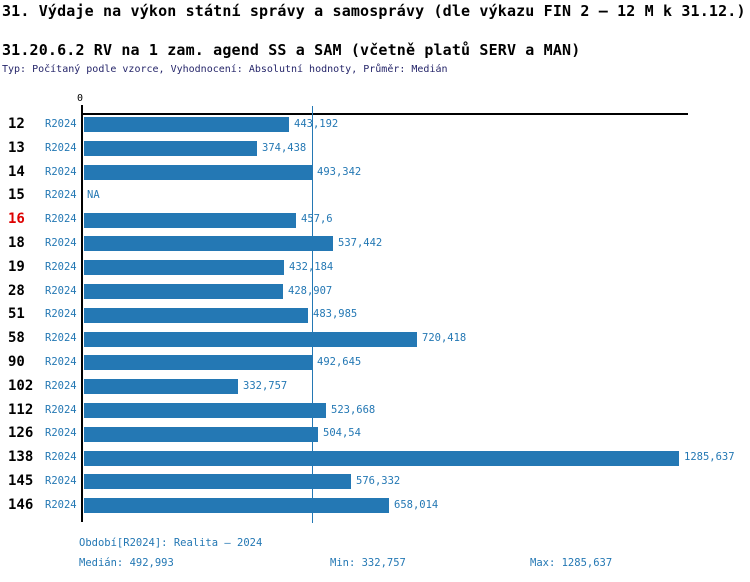  What do you see at coordinates (16, 242) in the screenshot?
I see `row-category-label: 18` at bounding box center [16, 242].